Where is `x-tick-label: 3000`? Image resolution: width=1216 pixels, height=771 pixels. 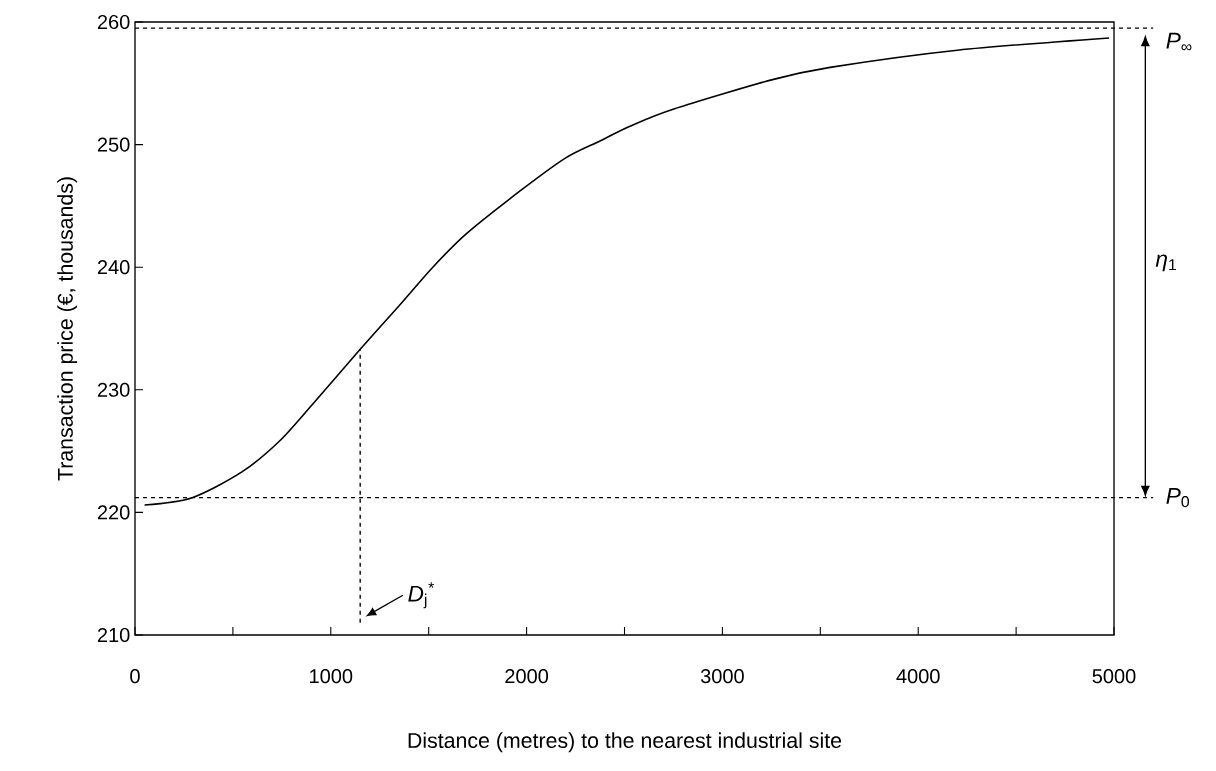
x-tick-label: 3000 is located at coordinates (722, 676).